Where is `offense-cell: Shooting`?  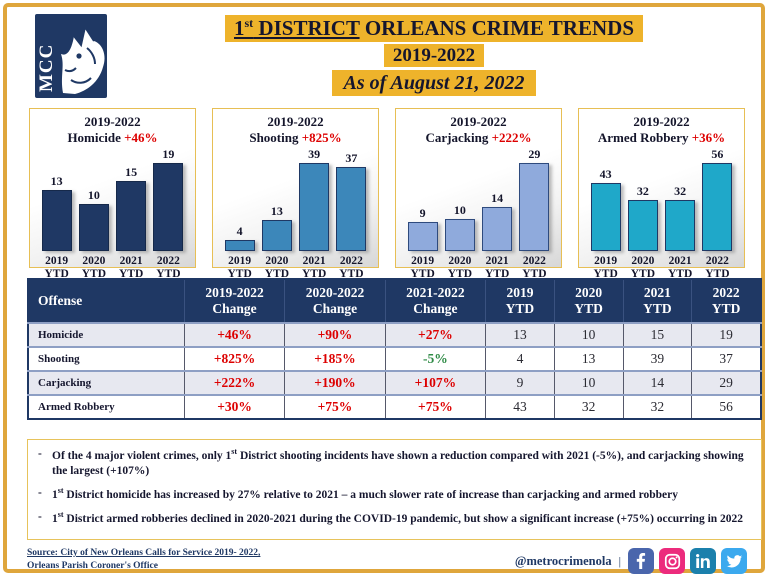
offense-cell: Shooting is located at coordinates (106, 359).